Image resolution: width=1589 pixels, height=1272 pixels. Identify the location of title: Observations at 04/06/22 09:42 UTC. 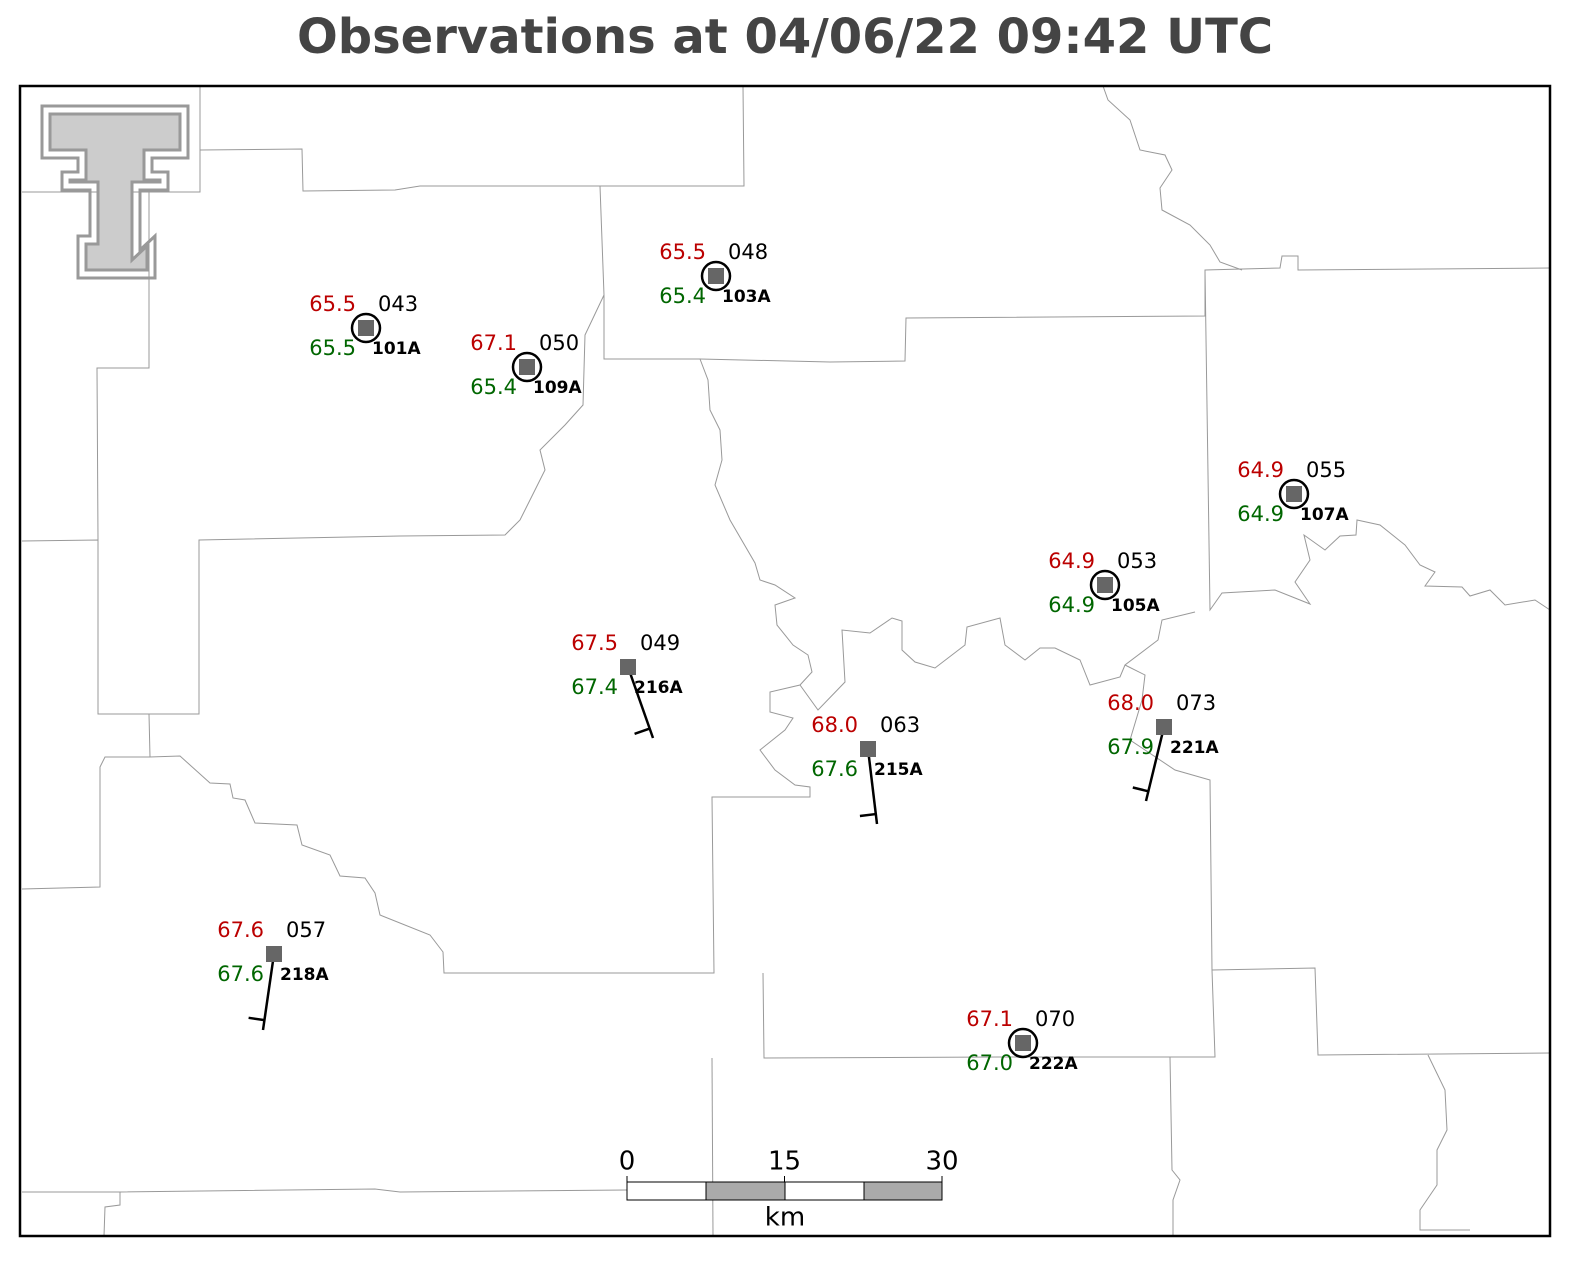
(785, 37).